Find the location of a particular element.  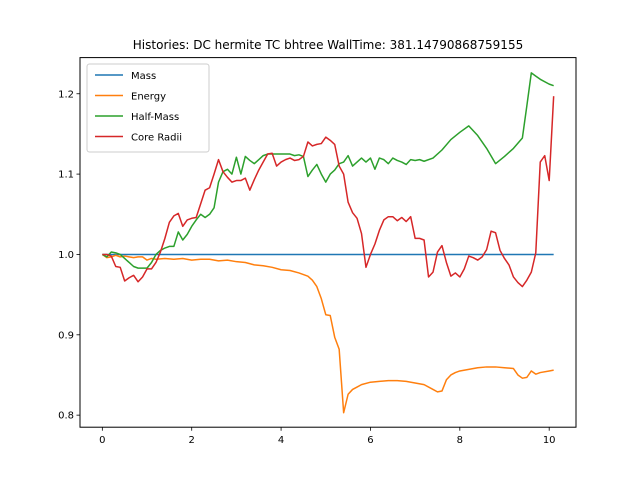

legend-box is located at coordinates (148, 108).